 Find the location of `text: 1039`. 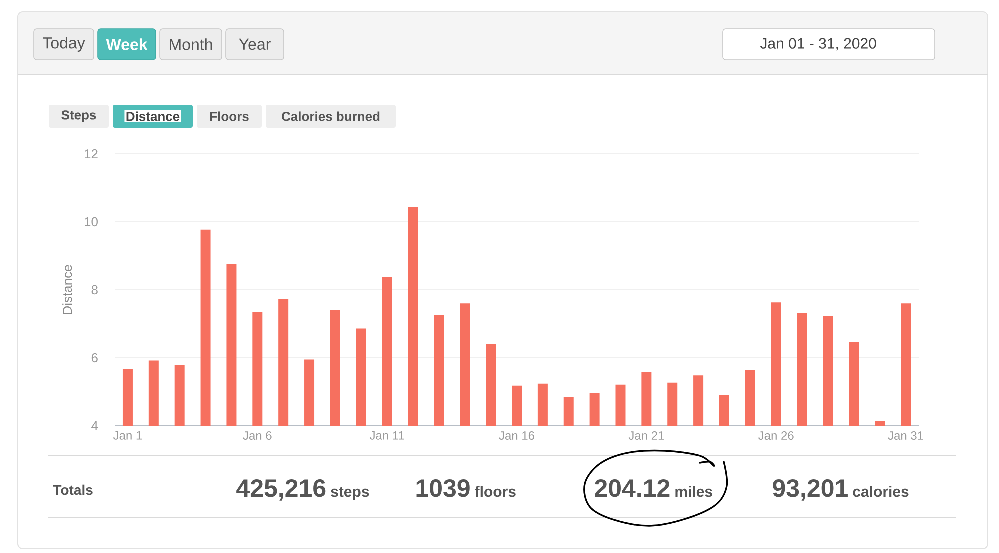

text: 1039 is located at coordinates (443, 489).